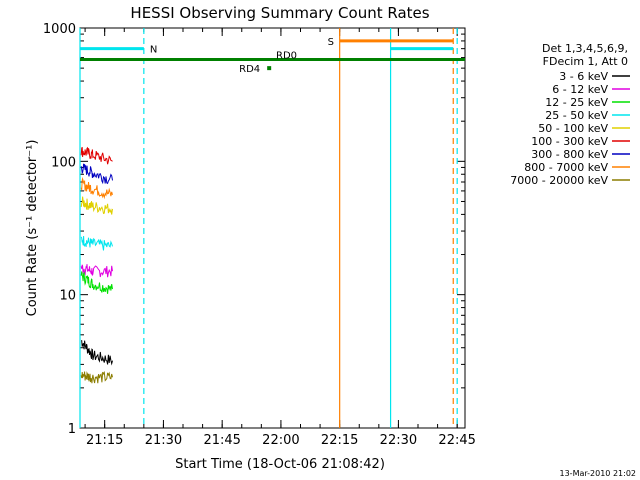  I want to click on legend-label: 6 - 12 keV, so click(580, 89).